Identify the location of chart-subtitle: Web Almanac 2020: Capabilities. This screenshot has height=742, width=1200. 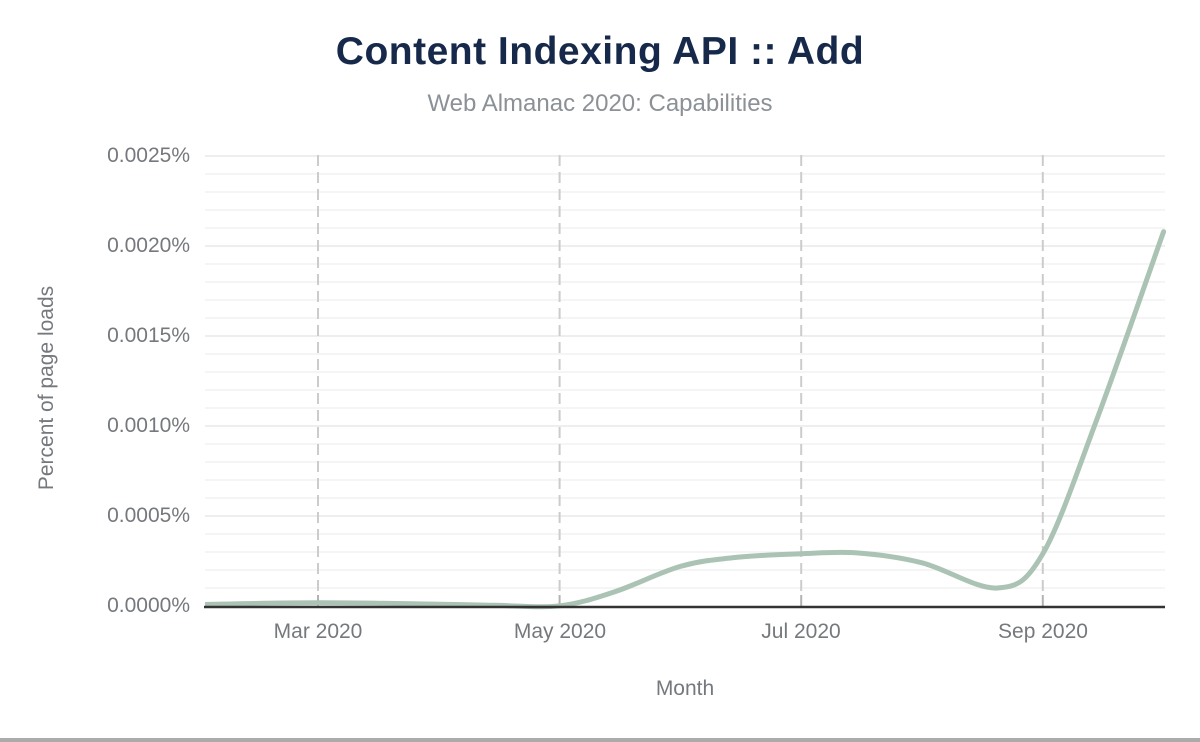
(600, 103).